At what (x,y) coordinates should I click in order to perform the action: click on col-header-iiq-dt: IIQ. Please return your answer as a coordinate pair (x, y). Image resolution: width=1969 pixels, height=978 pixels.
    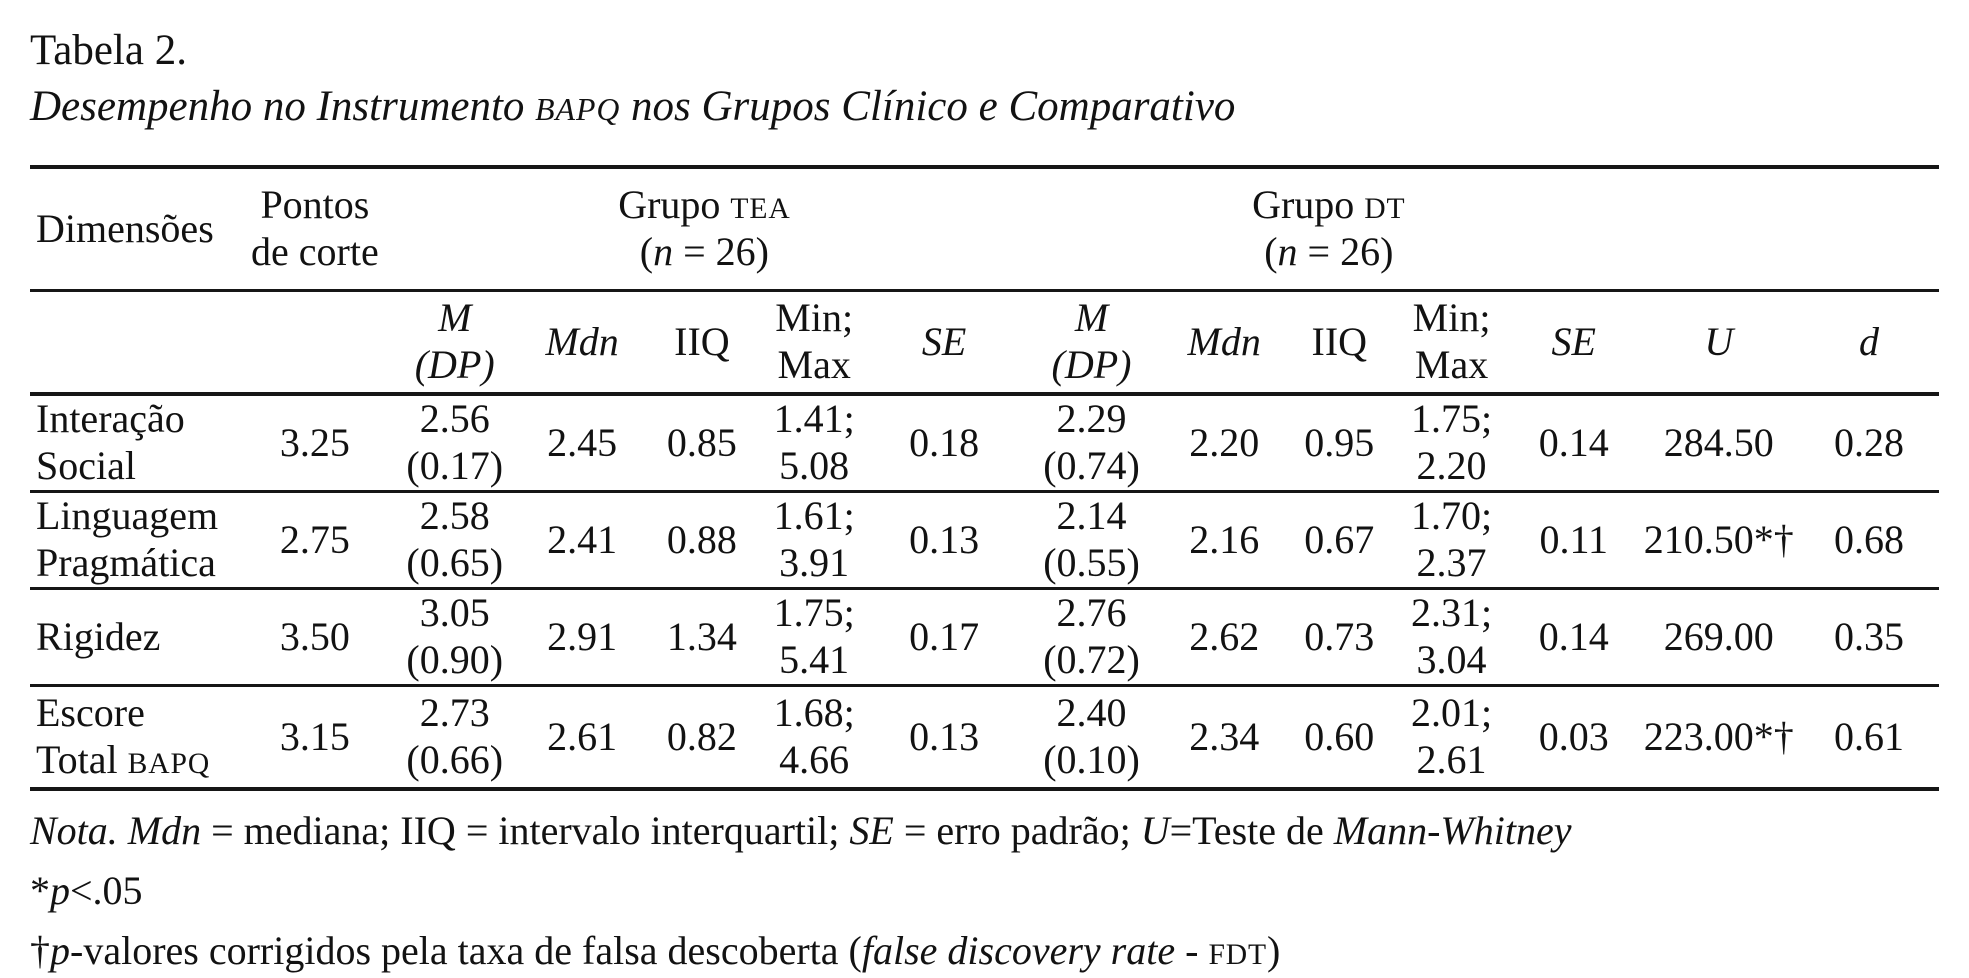
    Looking at the image, I should click on (1339, 343).